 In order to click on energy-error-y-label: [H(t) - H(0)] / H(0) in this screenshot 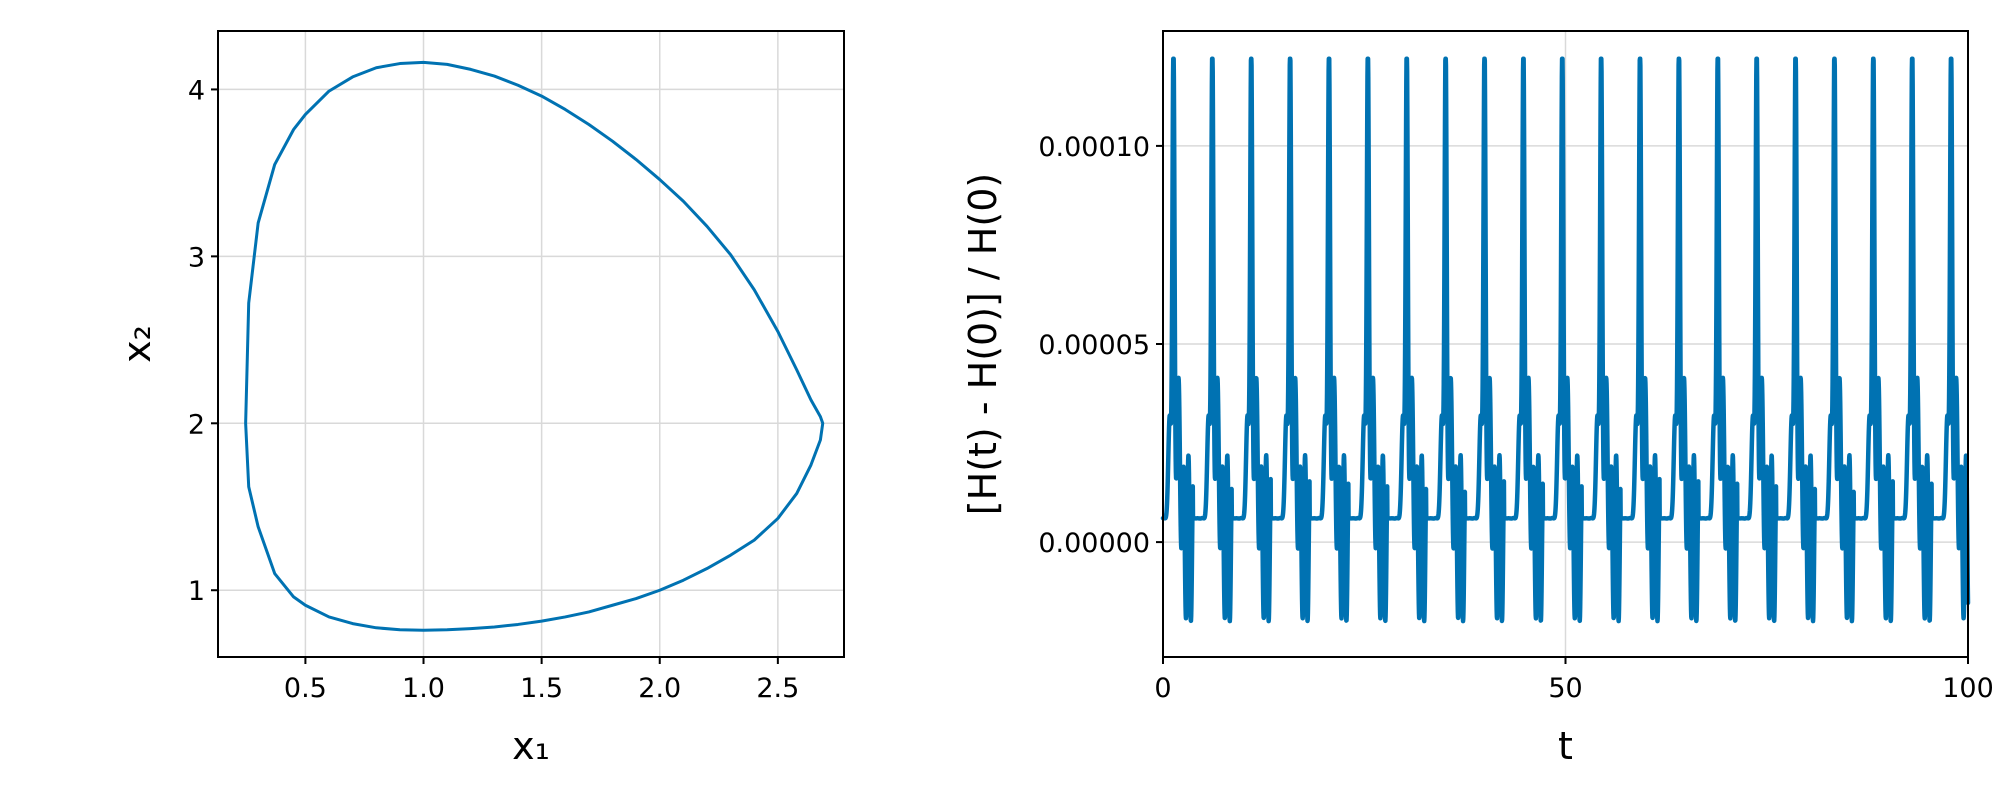, I will do `click(983, 344)`.